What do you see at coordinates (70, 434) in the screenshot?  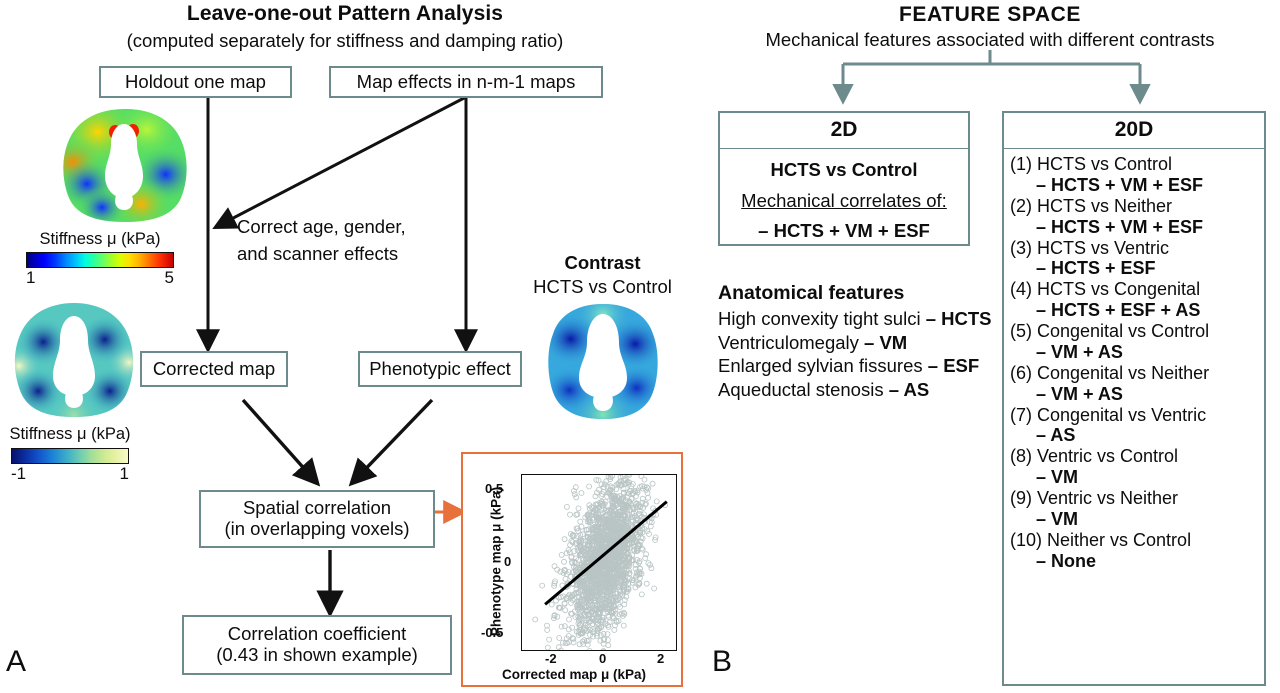 I see `colorbar-bottom-label: Stiffness μ (kPa)` at bounding box center [70, 434].